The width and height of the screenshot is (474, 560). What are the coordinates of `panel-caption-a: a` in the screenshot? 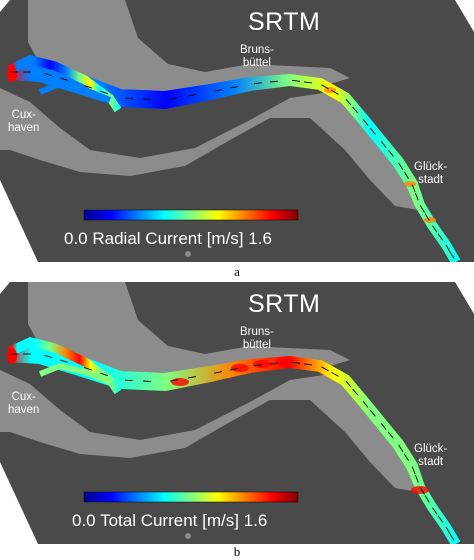 It's located at (237, 271).